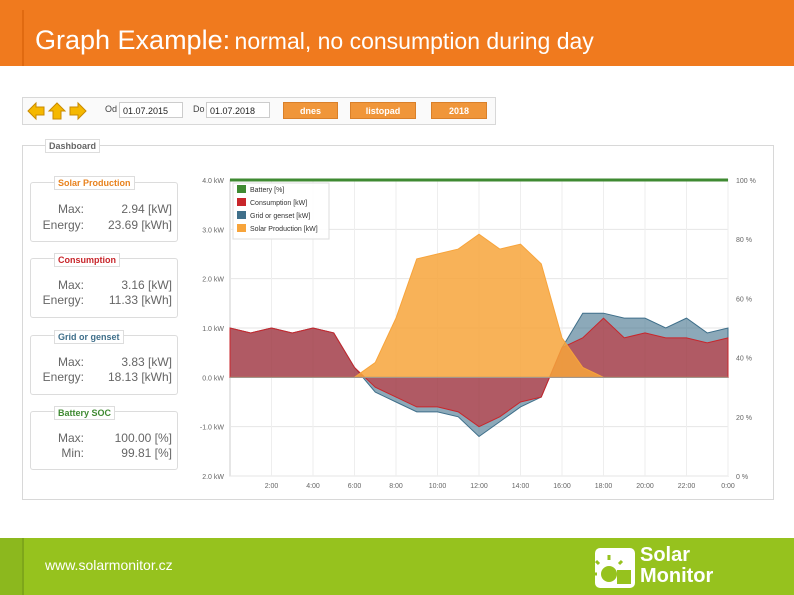 This screenshot has width=794, height=595. What do you see at coordinates (212, 428) in the screenshot?
I see `y-left-tick-label: -1.0 kW` at bounding box center [212, 428].